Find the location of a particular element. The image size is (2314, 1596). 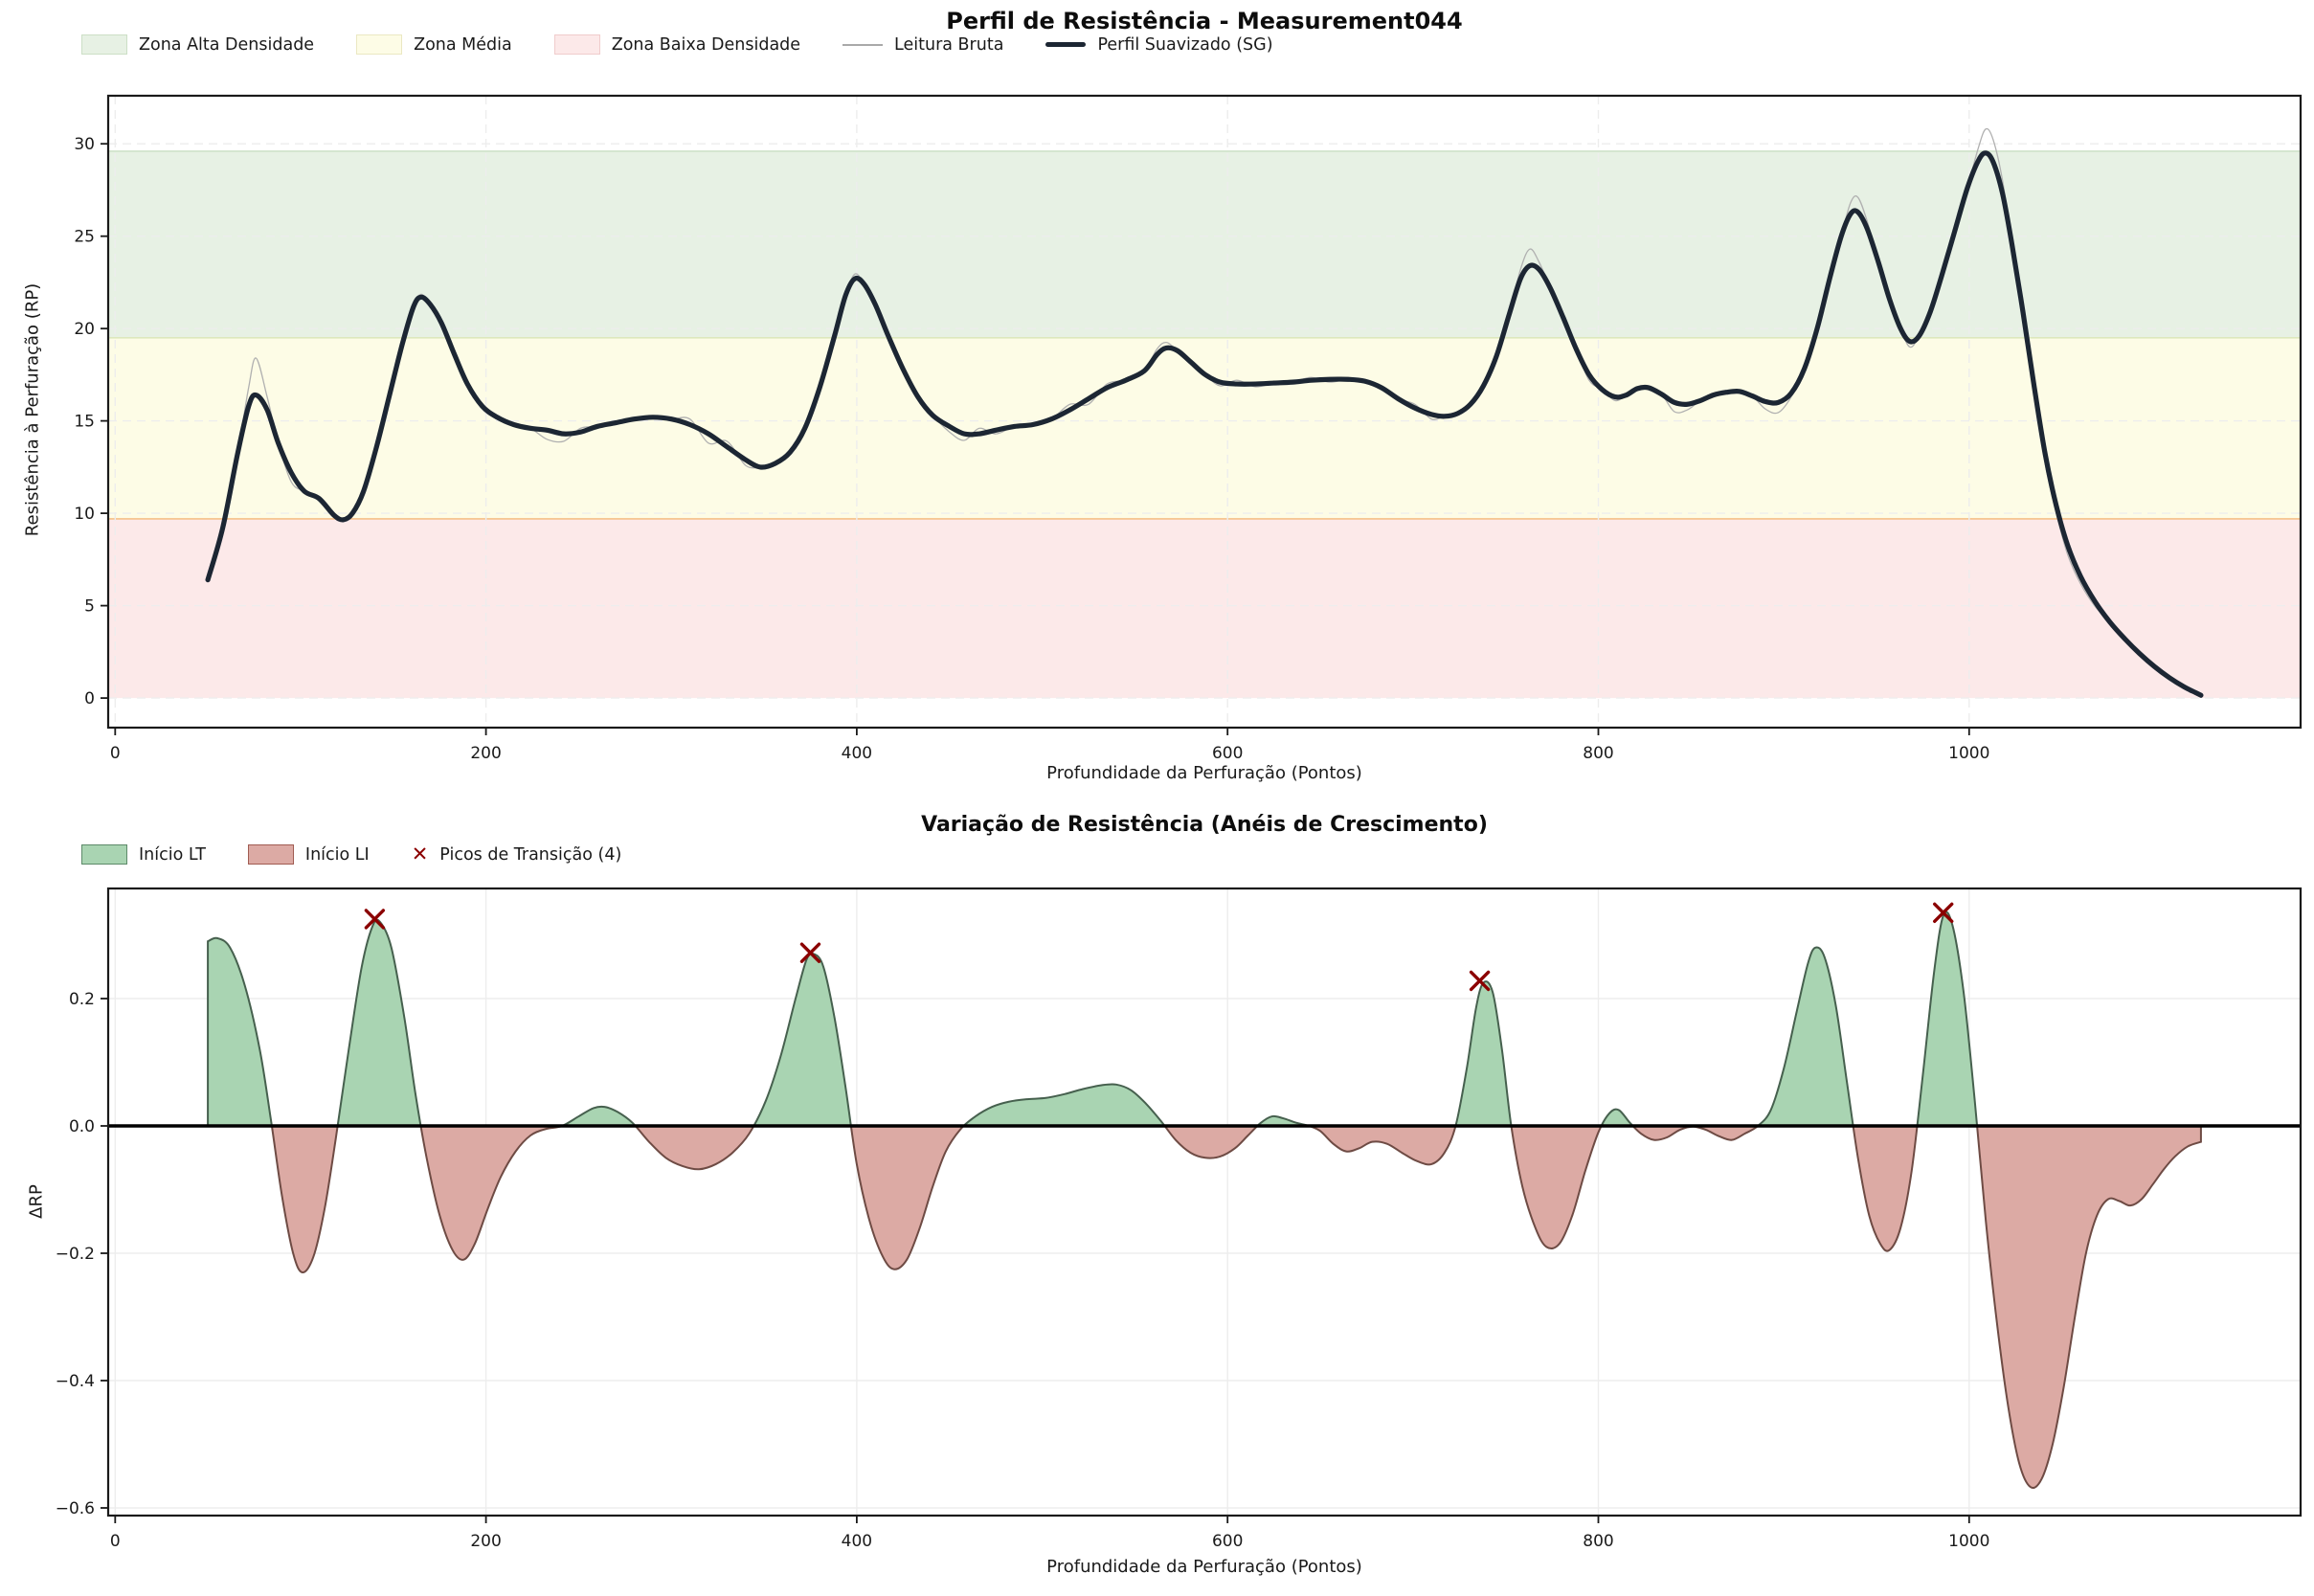

tick-label-y: 0.0 is located at coordinates (82, 1126).